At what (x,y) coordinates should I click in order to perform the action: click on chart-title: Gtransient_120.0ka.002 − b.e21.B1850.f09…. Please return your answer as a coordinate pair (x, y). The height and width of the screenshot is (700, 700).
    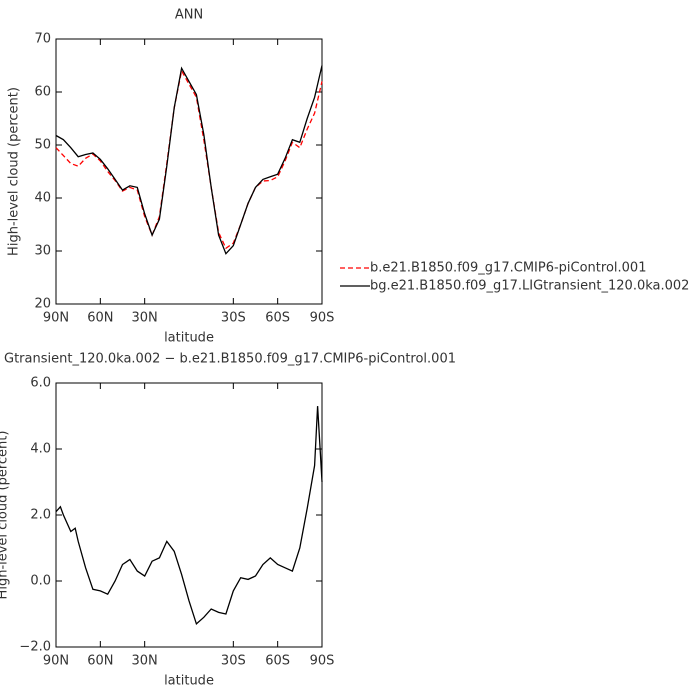
    Looking at the image, I should click on (230, 359).